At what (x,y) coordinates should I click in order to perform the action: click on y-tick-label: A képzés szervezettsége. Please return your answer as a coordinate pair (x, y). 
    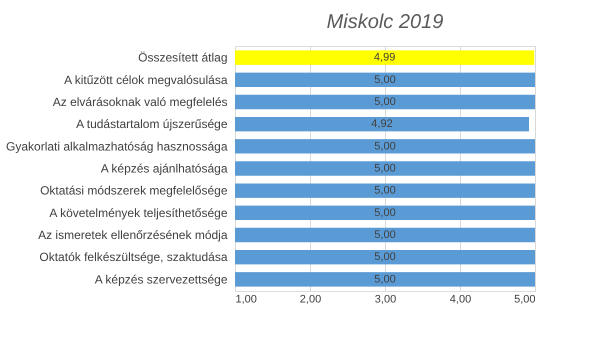
    Looking at the image, I should click on (161, 279).